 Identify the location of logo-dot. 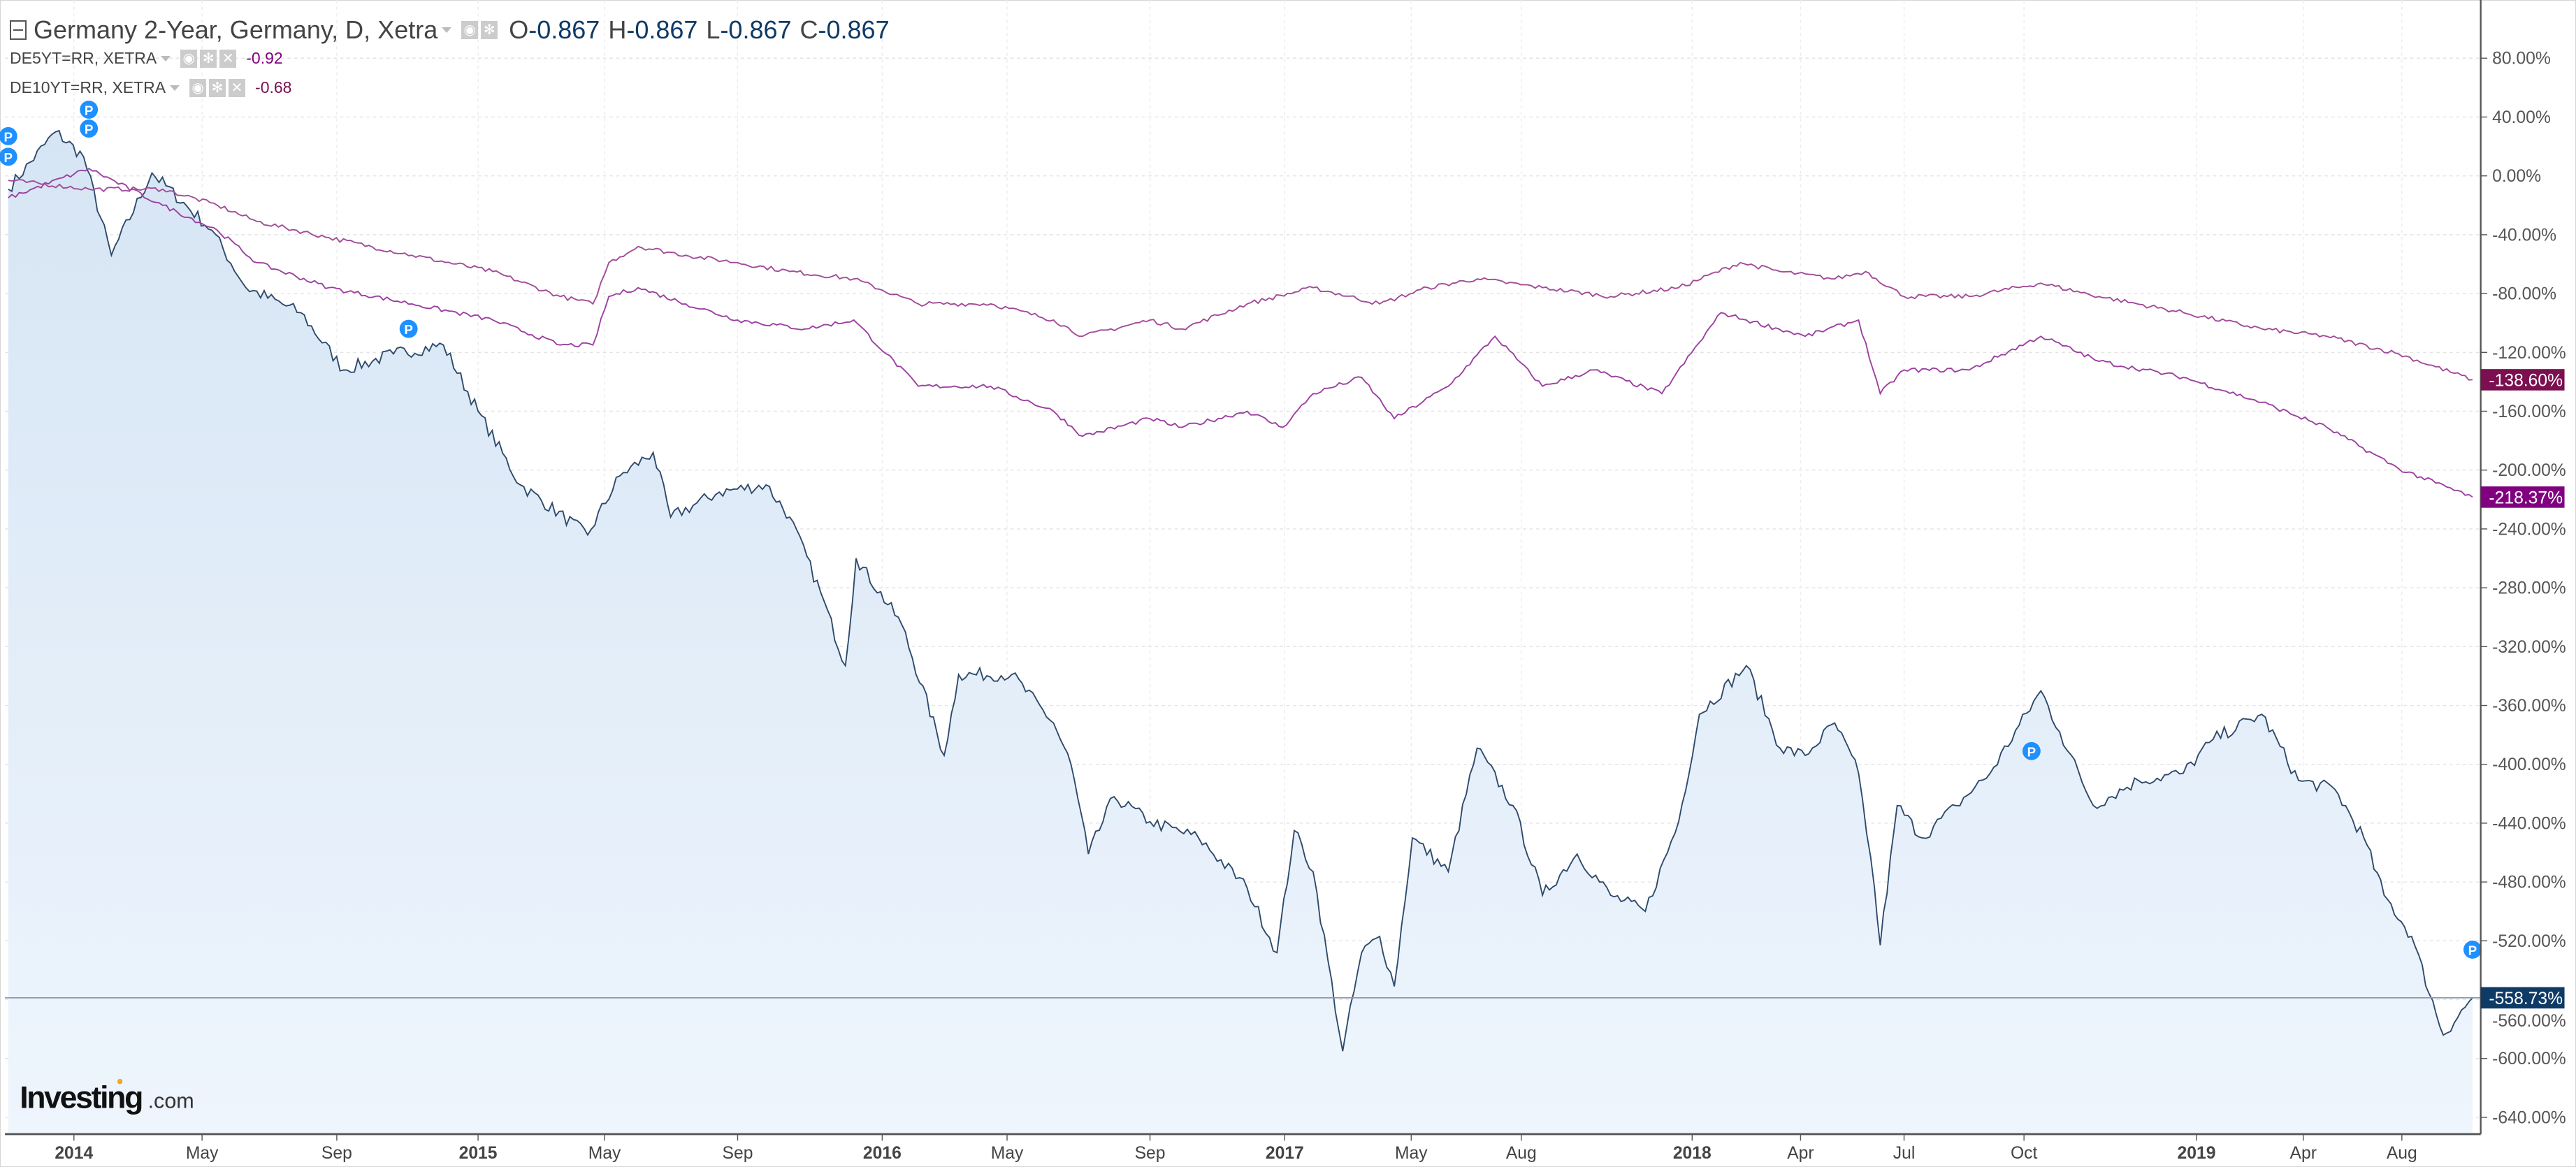
(120, 1081).